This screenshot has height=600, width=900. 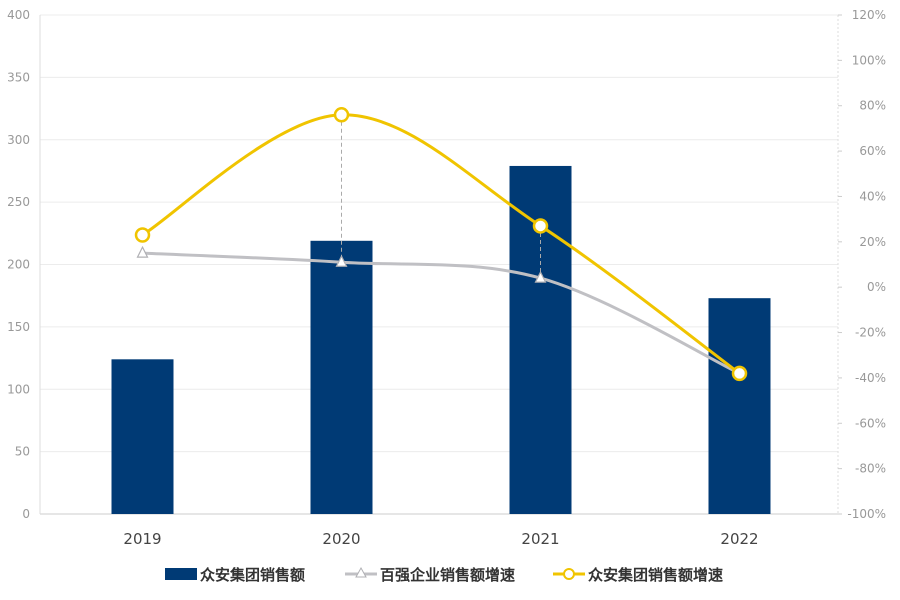 I want to click on left-tick-label: 250, so click(x=18, y=202).